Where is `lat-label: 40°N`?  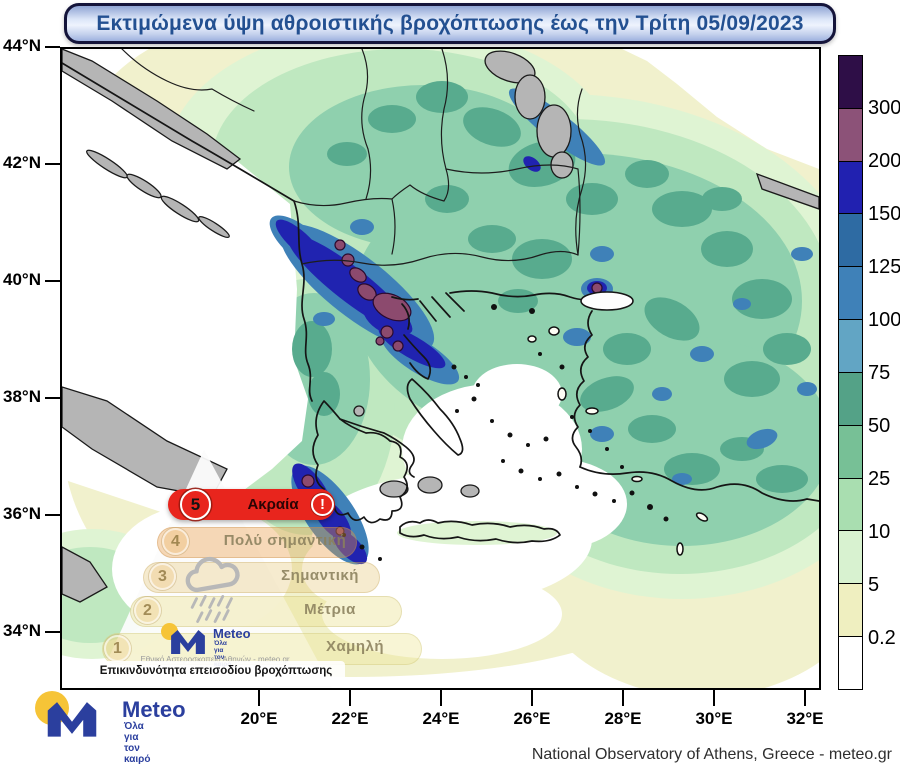 lat-label: 40°N is located at coordinates (22, 279).